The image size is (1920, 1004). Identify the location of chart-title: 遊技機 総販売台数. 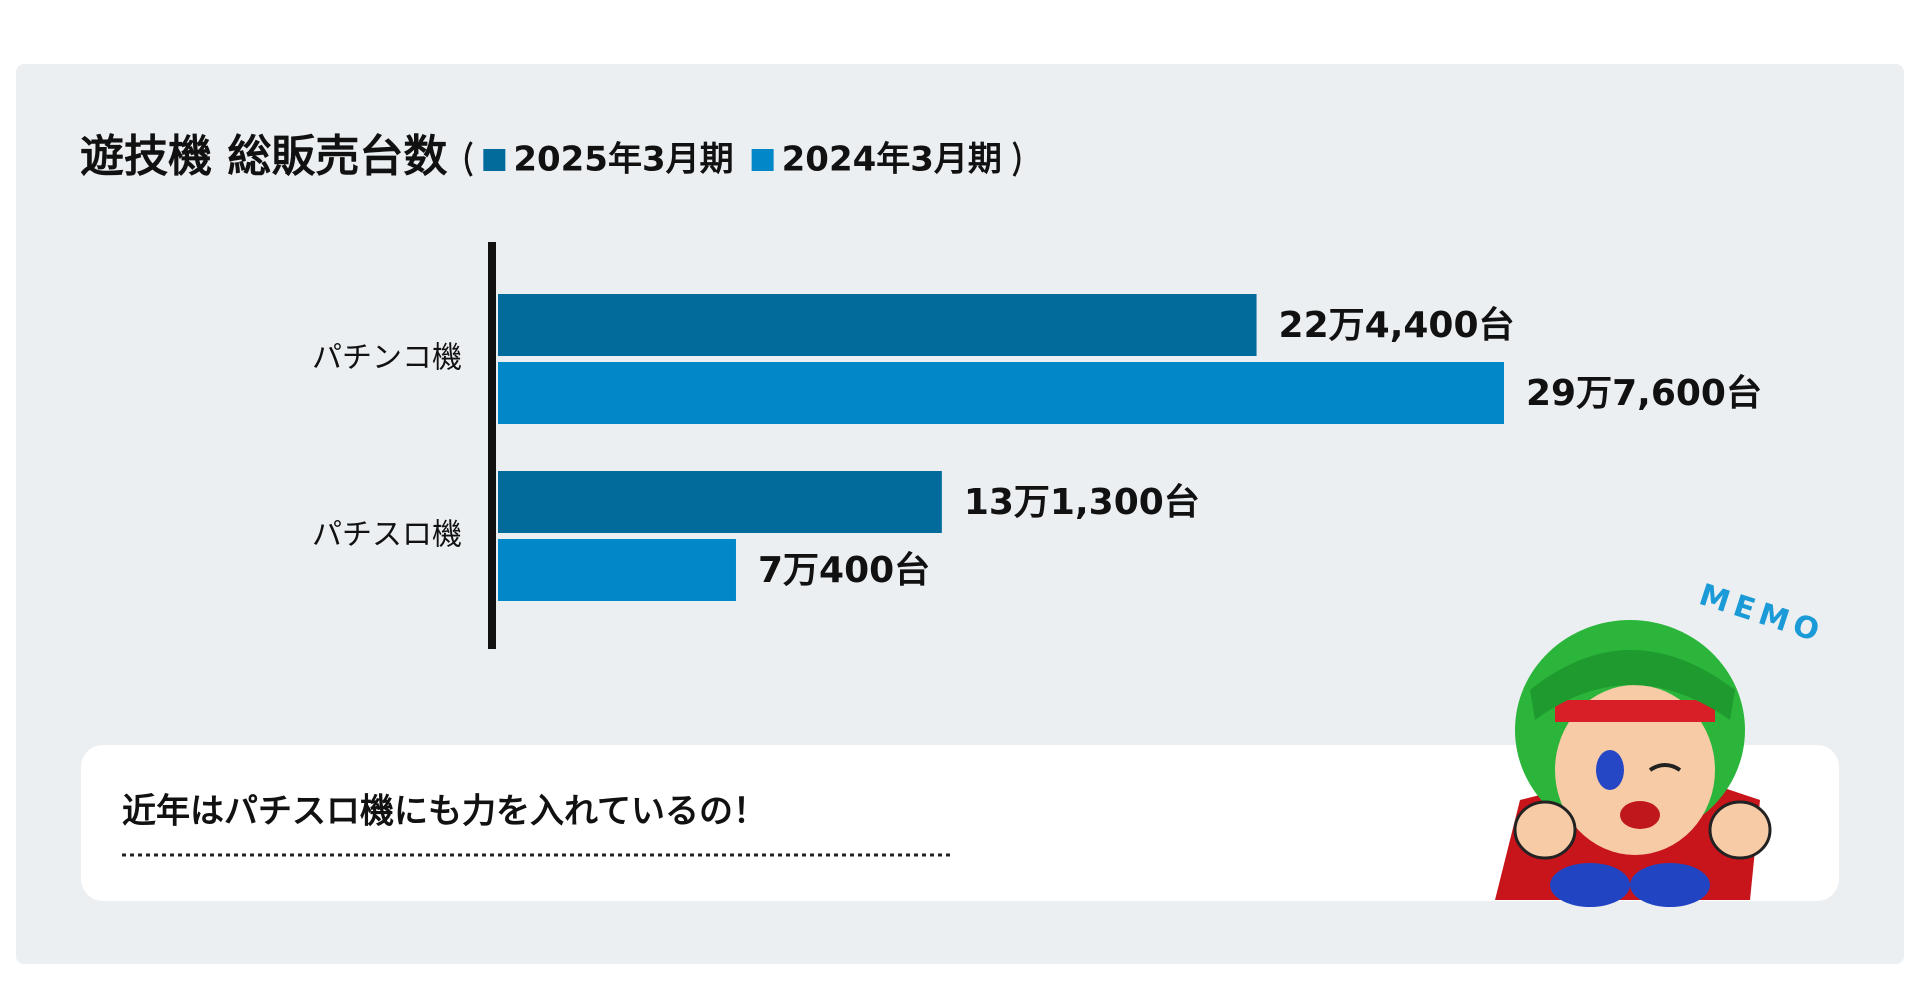
(263, 156).